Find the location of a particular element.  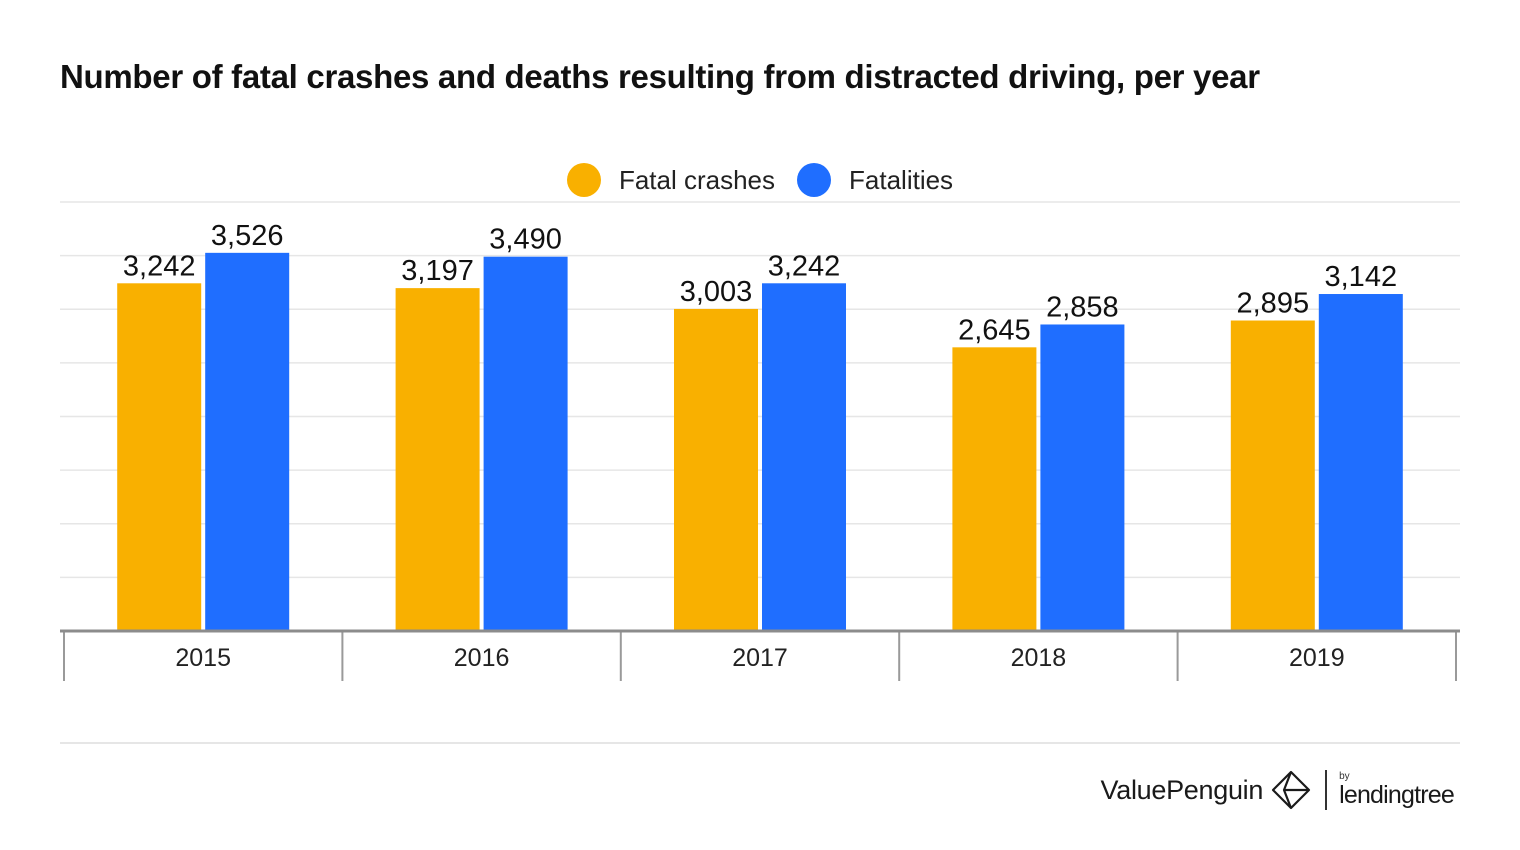

x-tick-label: 2015 is located at coordinates (203, 658).